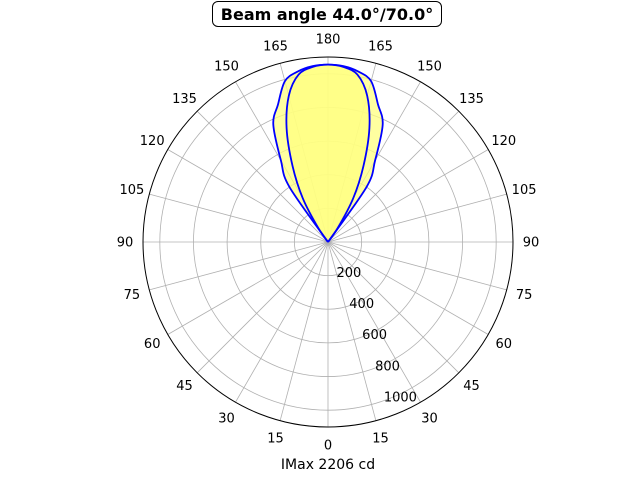 The height and width of the screenshot is (484, 640). What do you see at coordinates (327, 14) in the screenshot?
I see `chart-title: Beam angle 44.0°/70.0°` at bounding box center [327, 14].